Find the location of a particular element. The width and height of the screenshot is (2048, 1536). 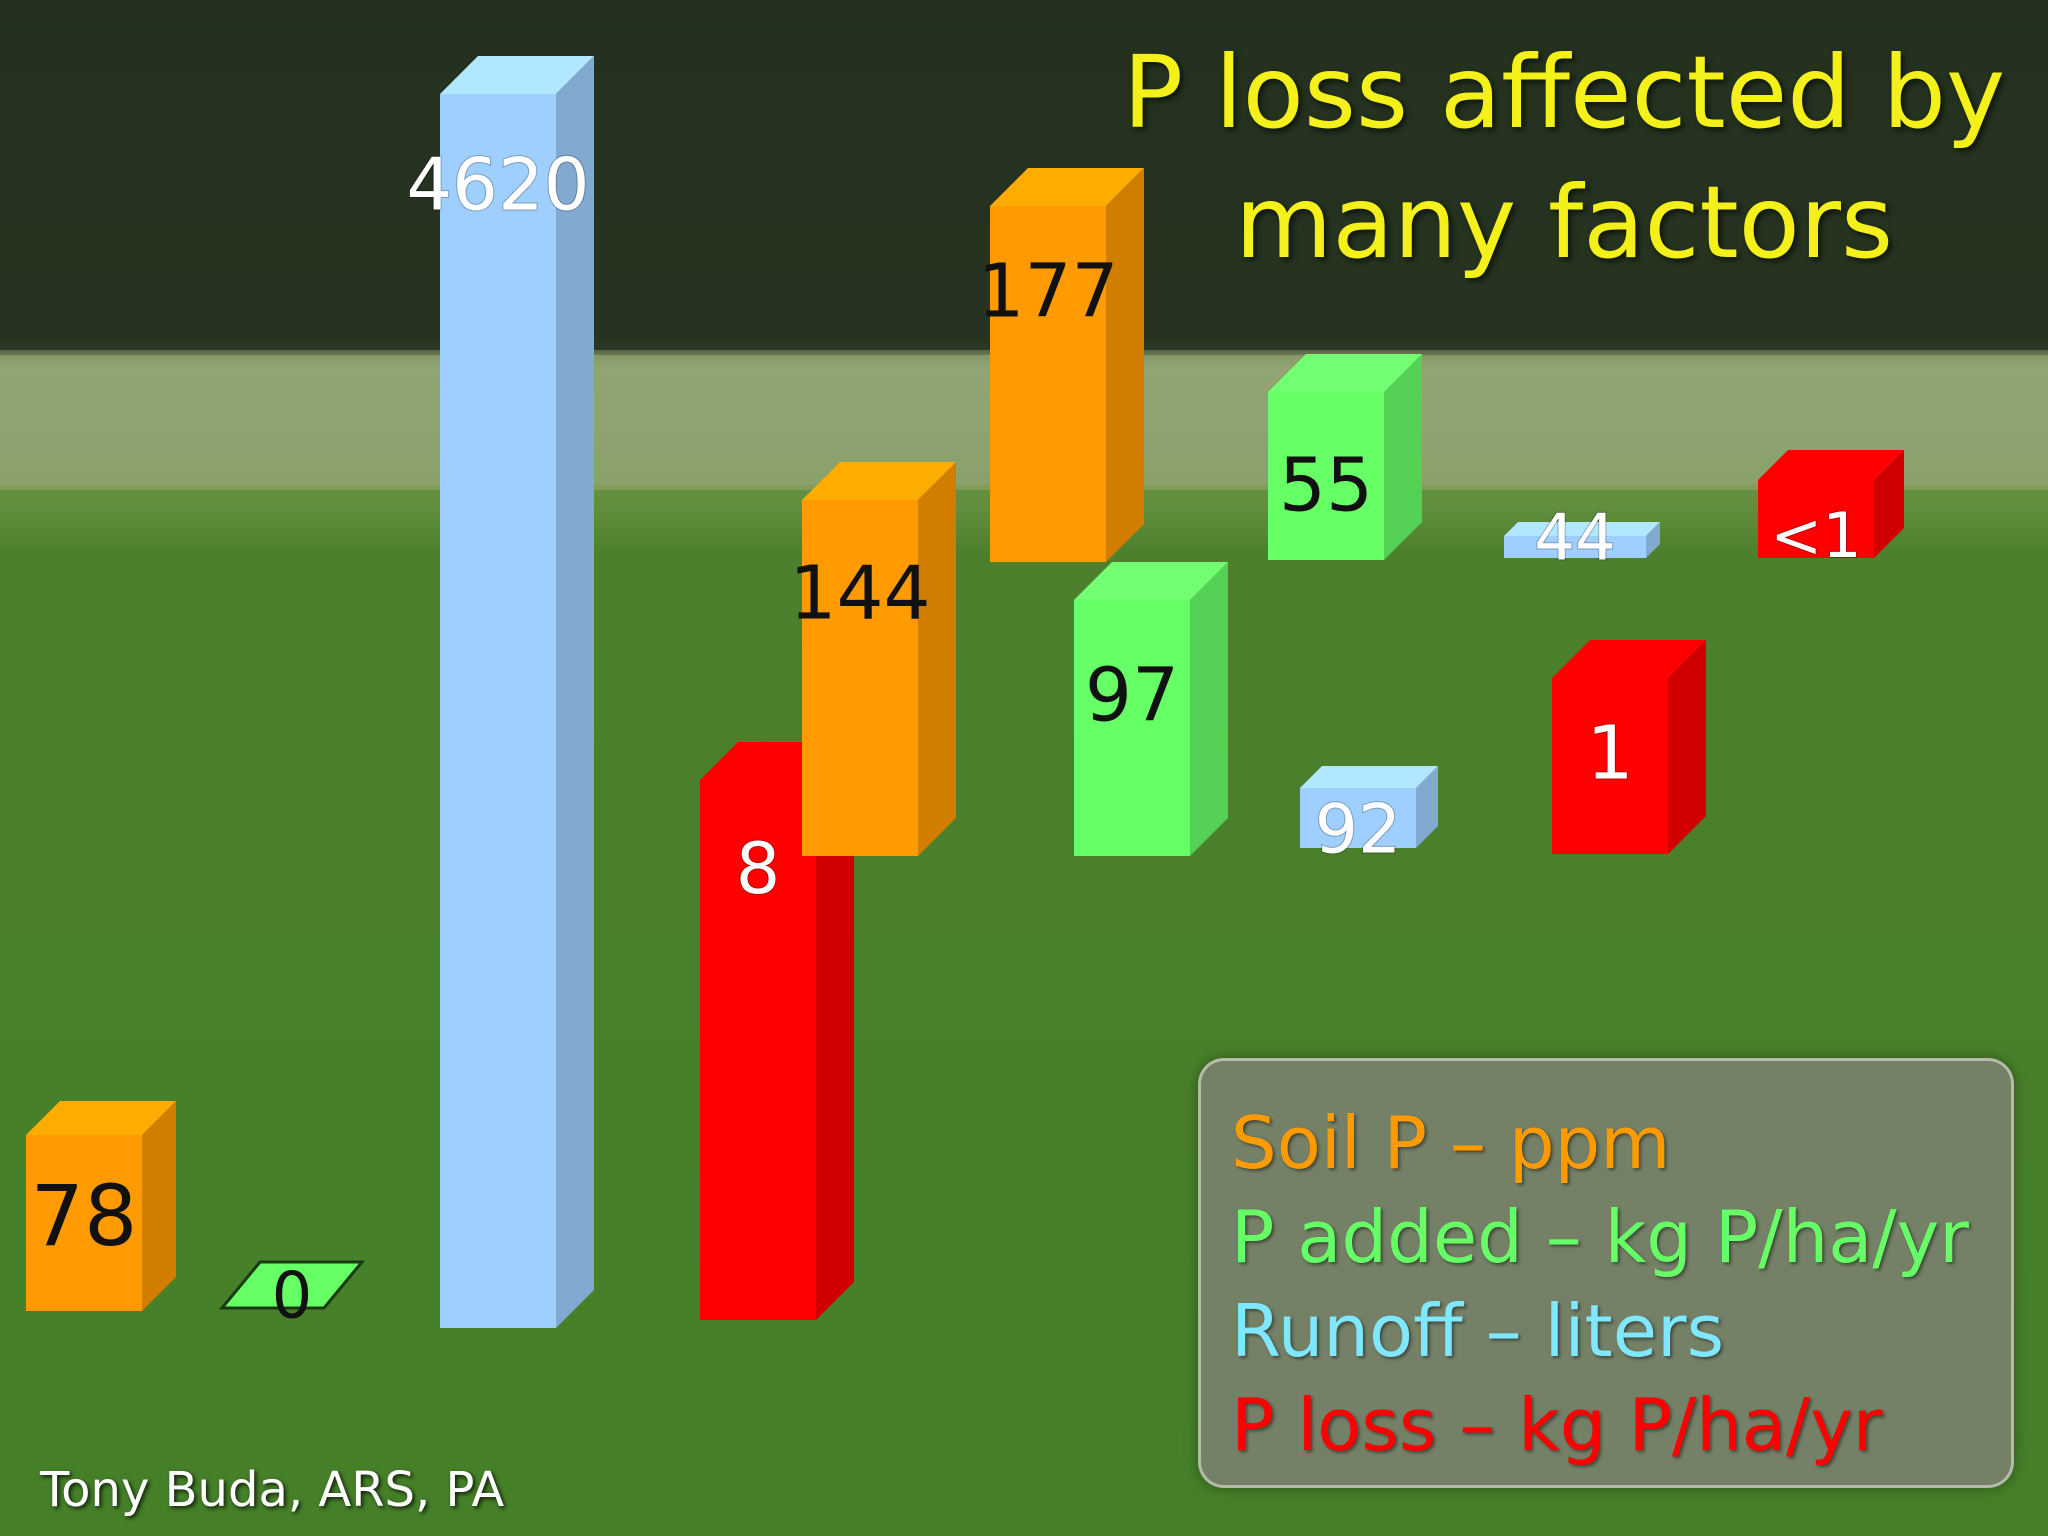

bar-7-side is located at coordinates (1209, 709).